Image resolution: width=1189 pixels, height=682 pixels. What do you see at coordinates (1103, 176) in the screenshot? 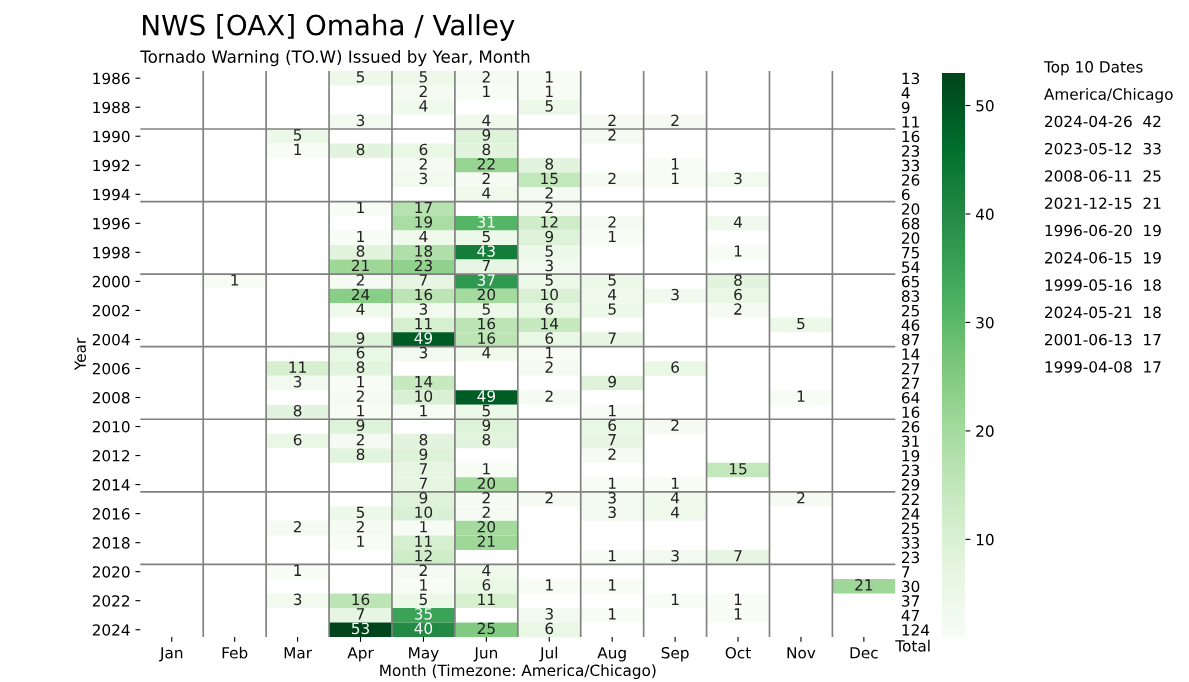
I see `text: 2008-06-11 25` at bounding box center [1103, 176].